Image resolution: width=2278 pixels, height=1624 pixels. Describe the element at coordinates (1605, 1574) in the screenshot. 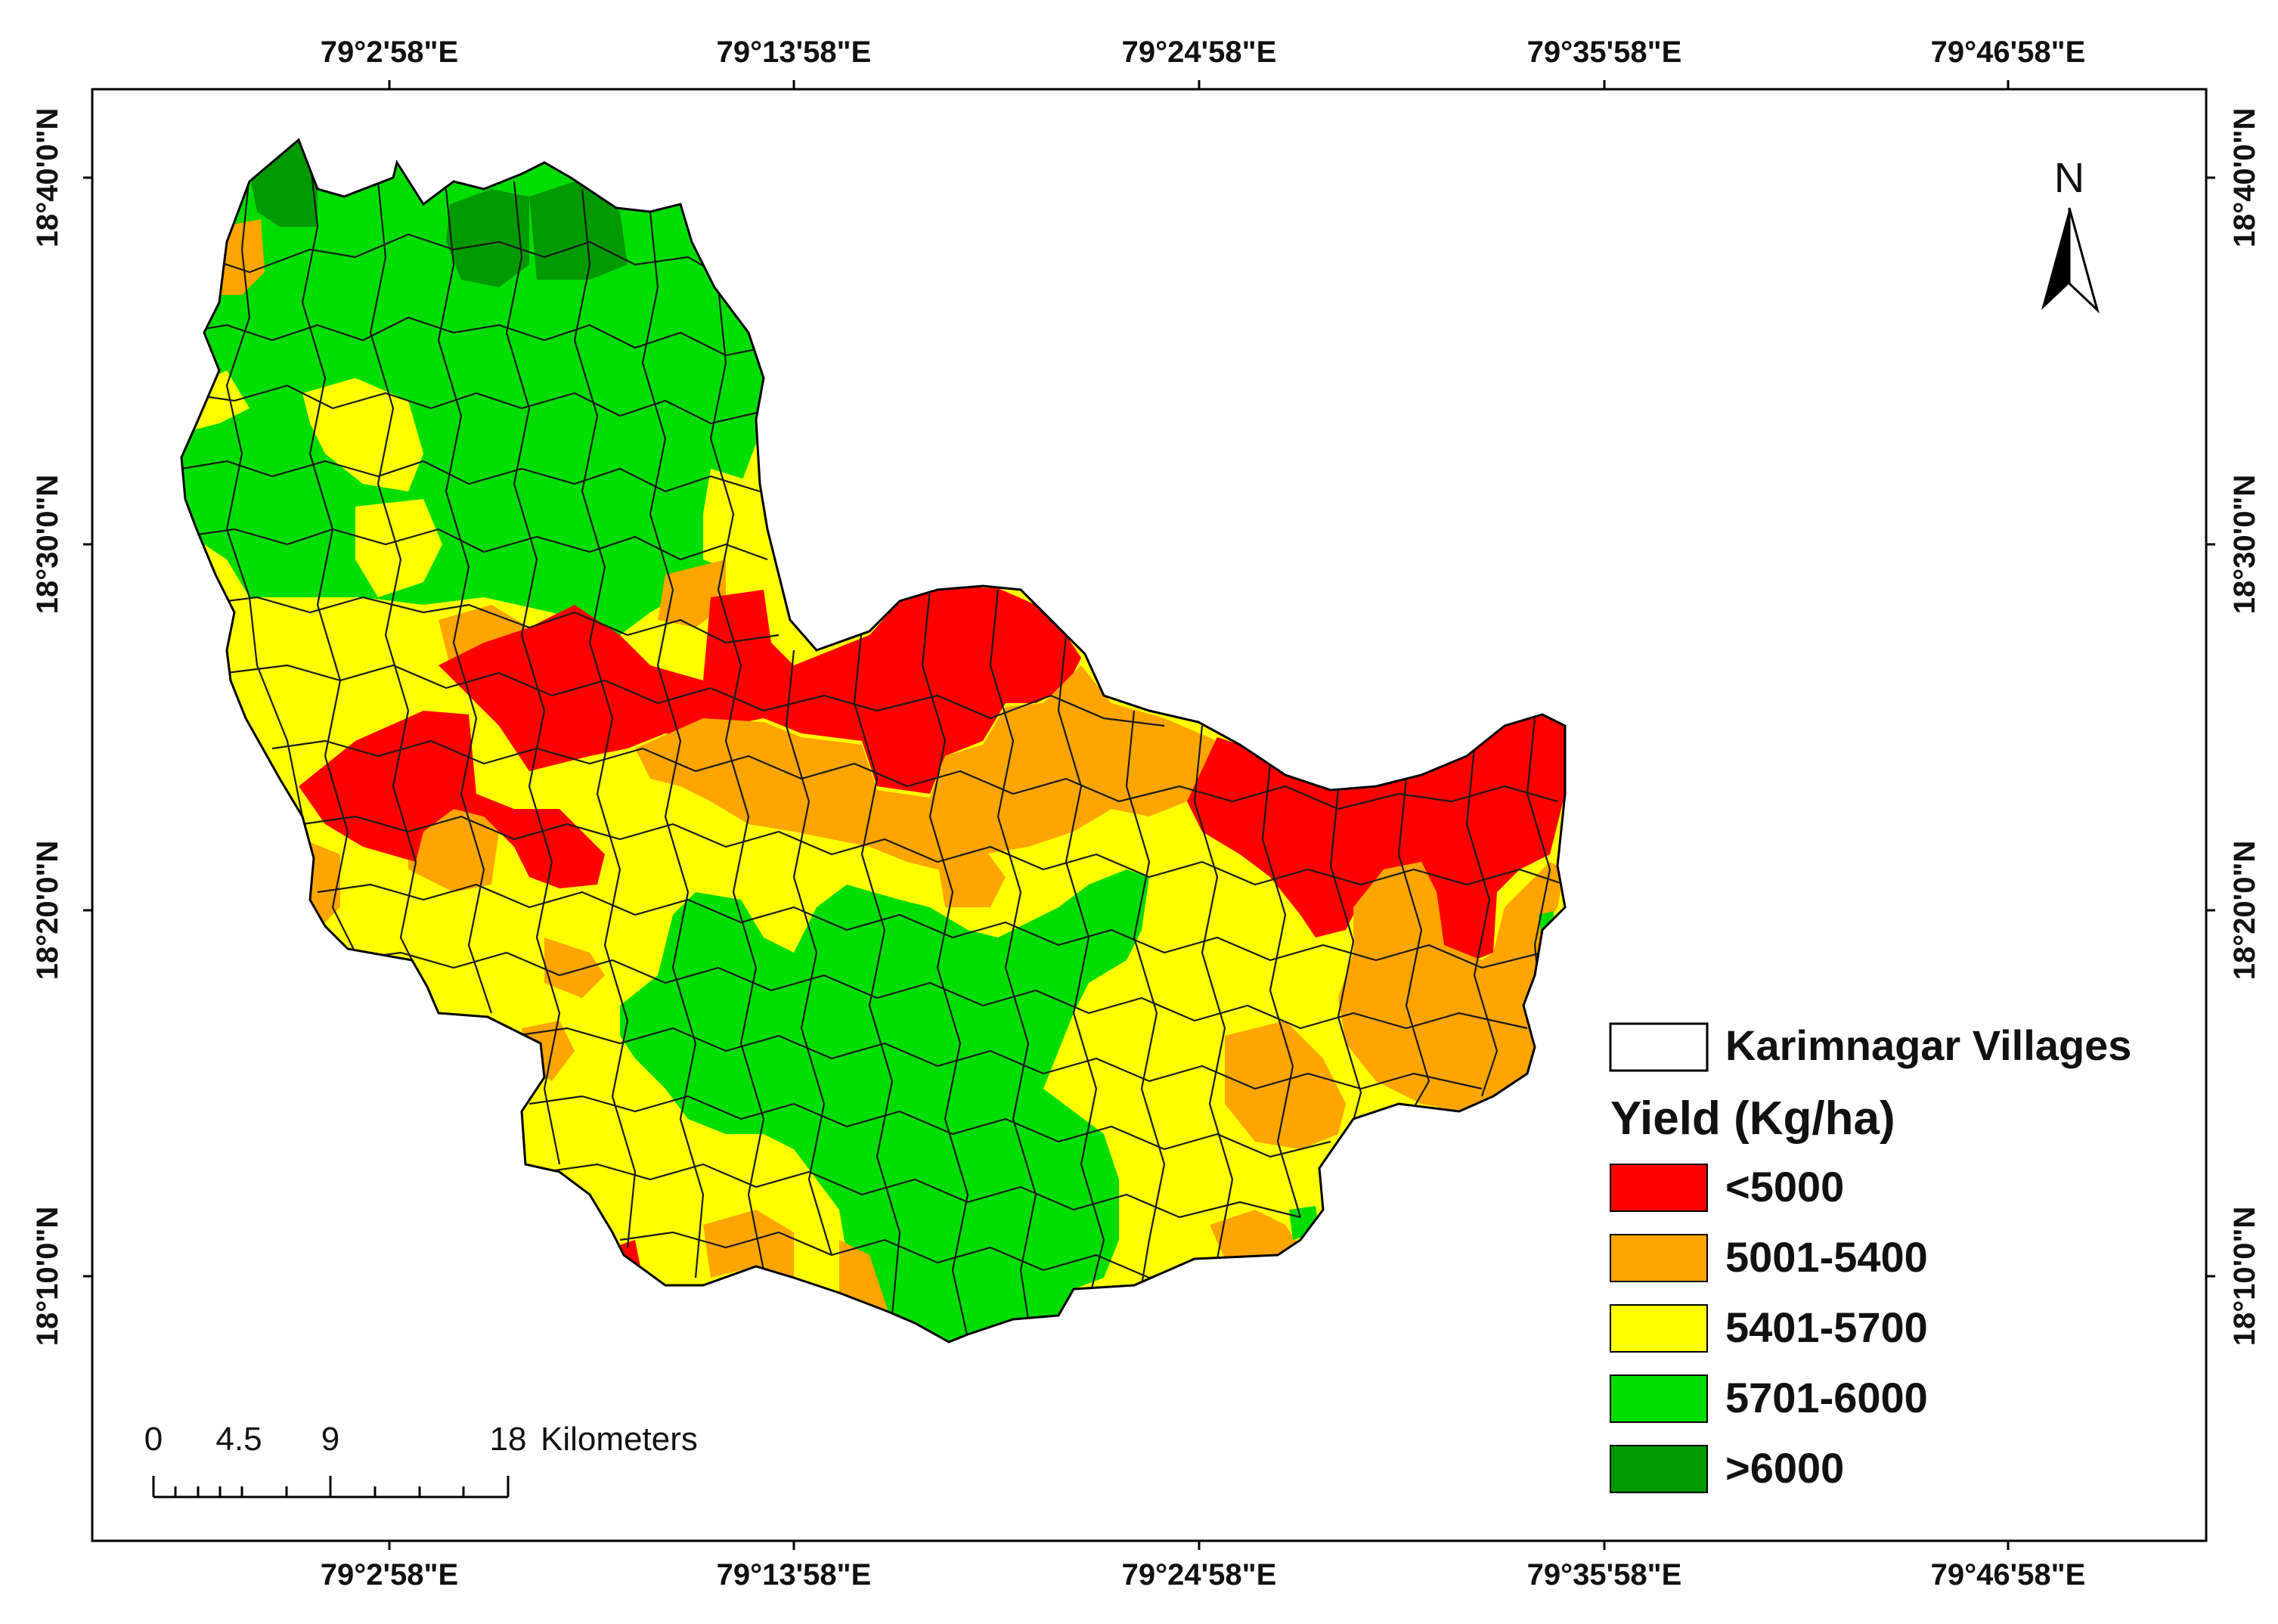

I see `lon-label-bottom-4: 79°35'58"E` at that location.